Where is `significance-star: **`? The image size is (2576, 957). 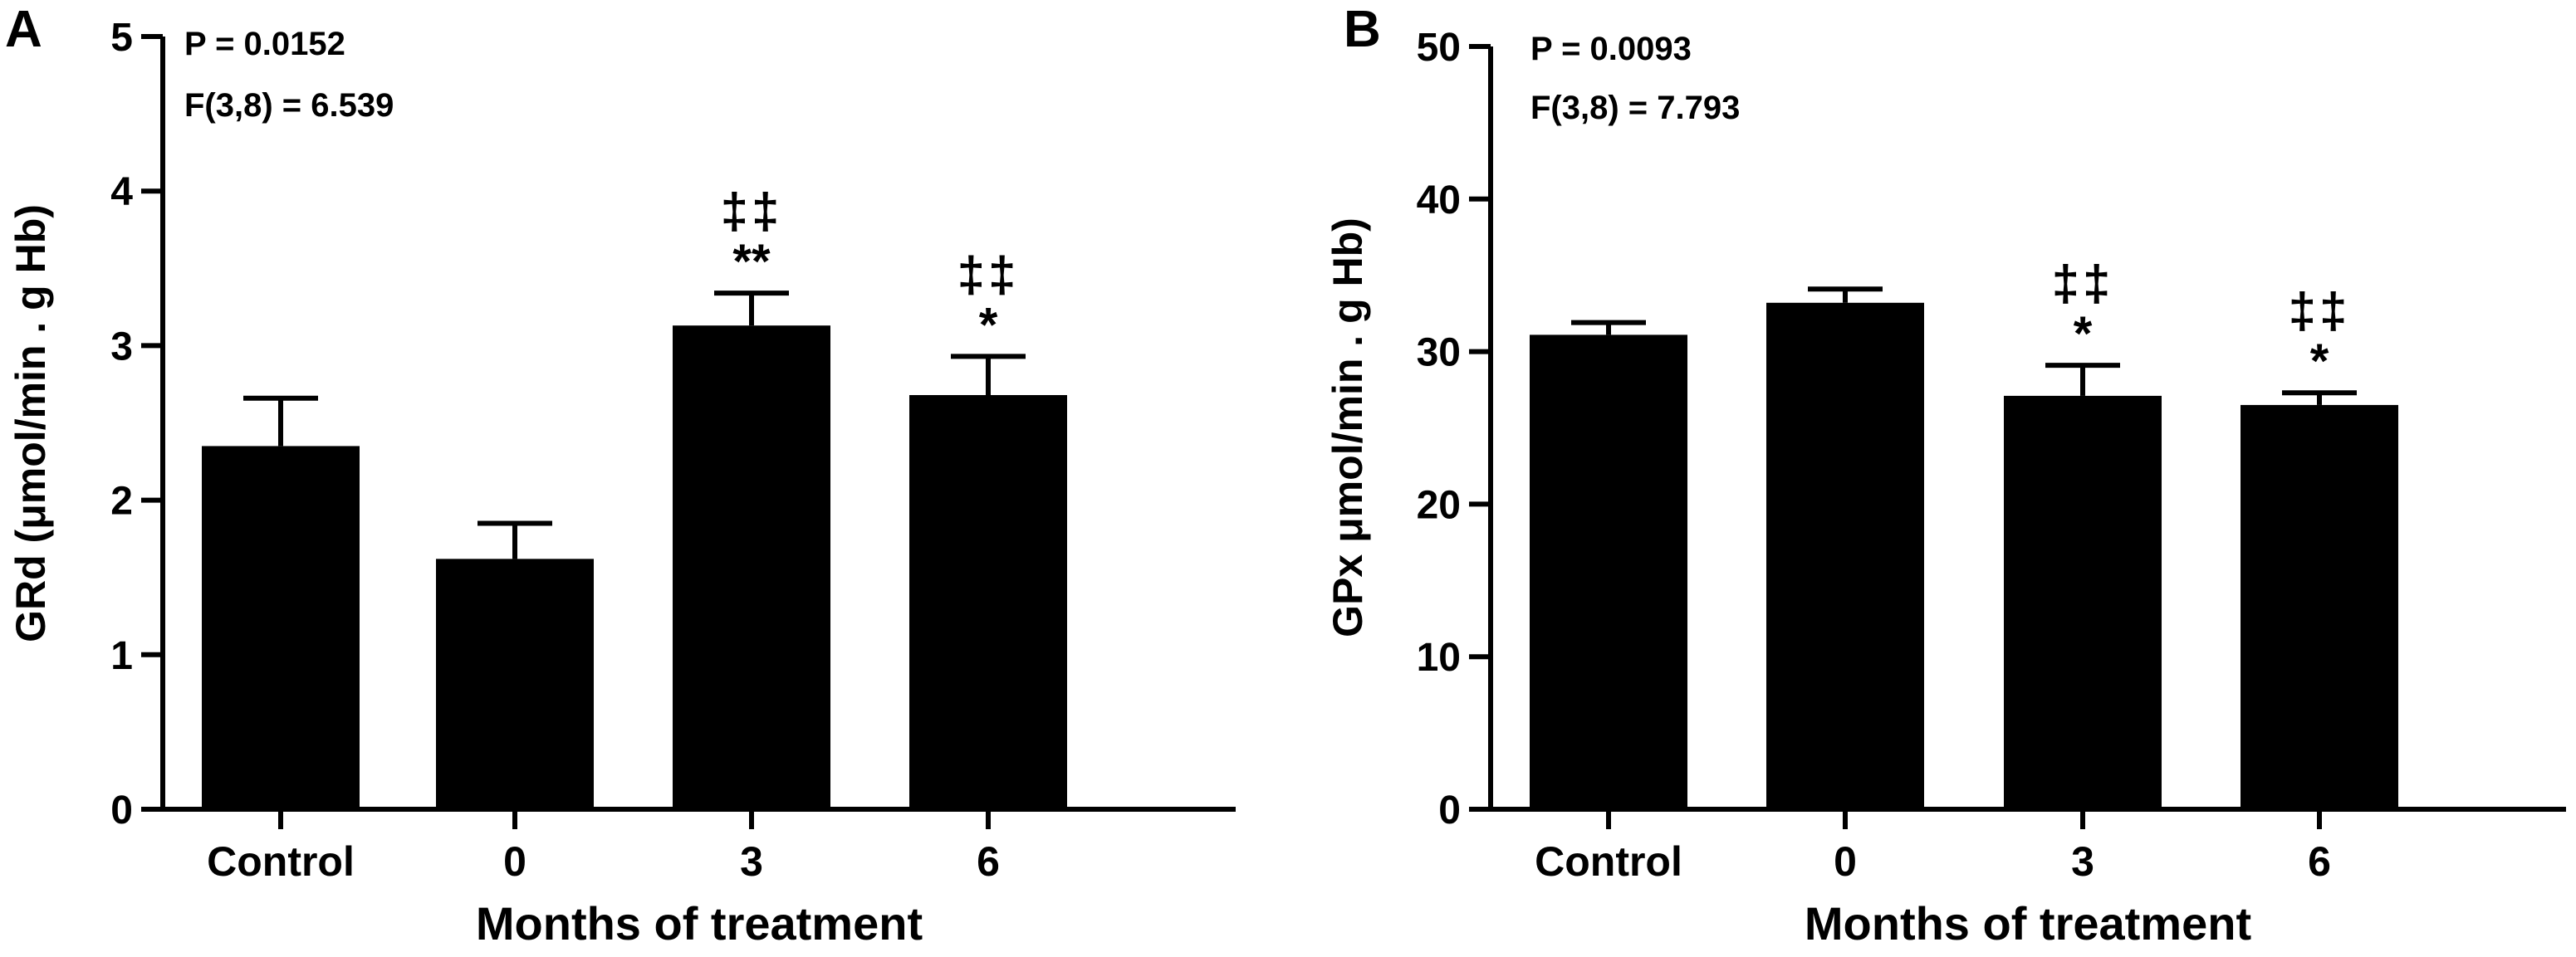 significance-star: ** is located at coordinates (752, 262).